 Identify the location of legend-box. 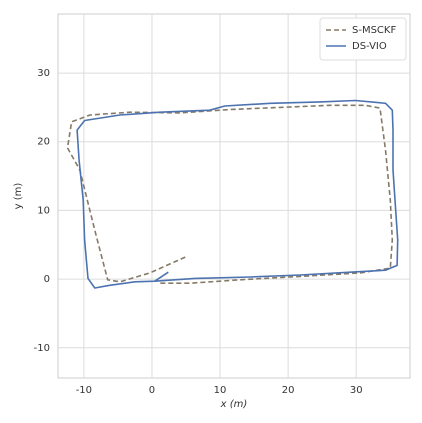
(363, 39).